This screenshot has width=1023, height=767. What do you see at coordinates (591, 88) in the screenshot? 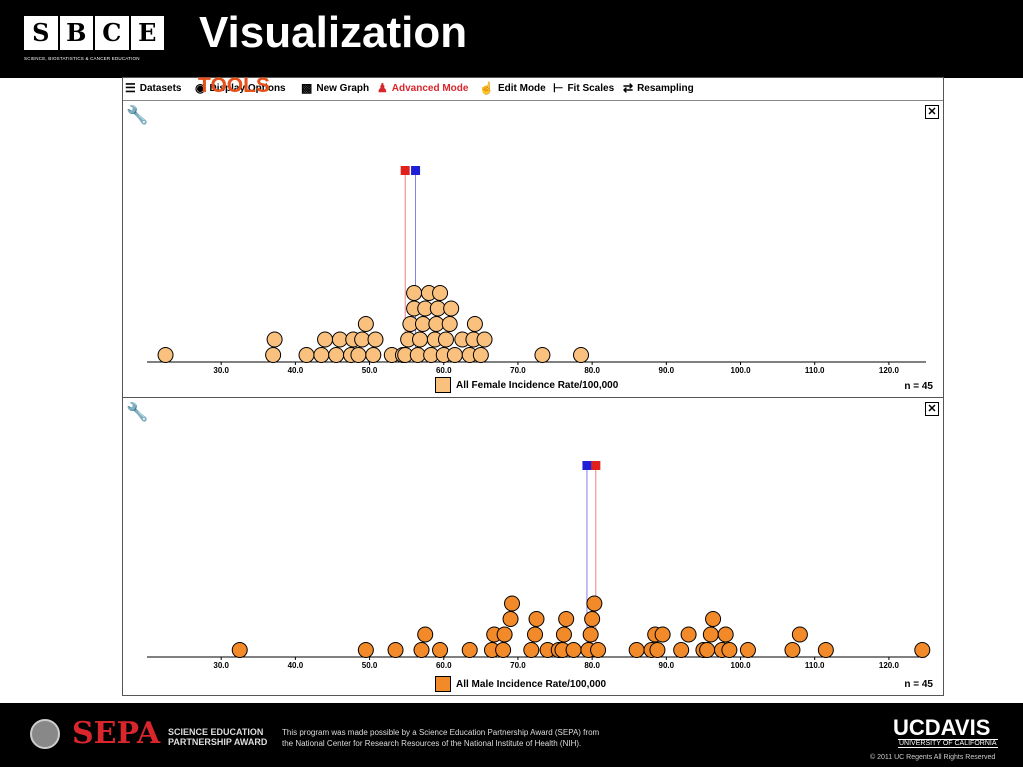
I see `fit-scales-label: Fit Scales` at bounding box center [591, 88].